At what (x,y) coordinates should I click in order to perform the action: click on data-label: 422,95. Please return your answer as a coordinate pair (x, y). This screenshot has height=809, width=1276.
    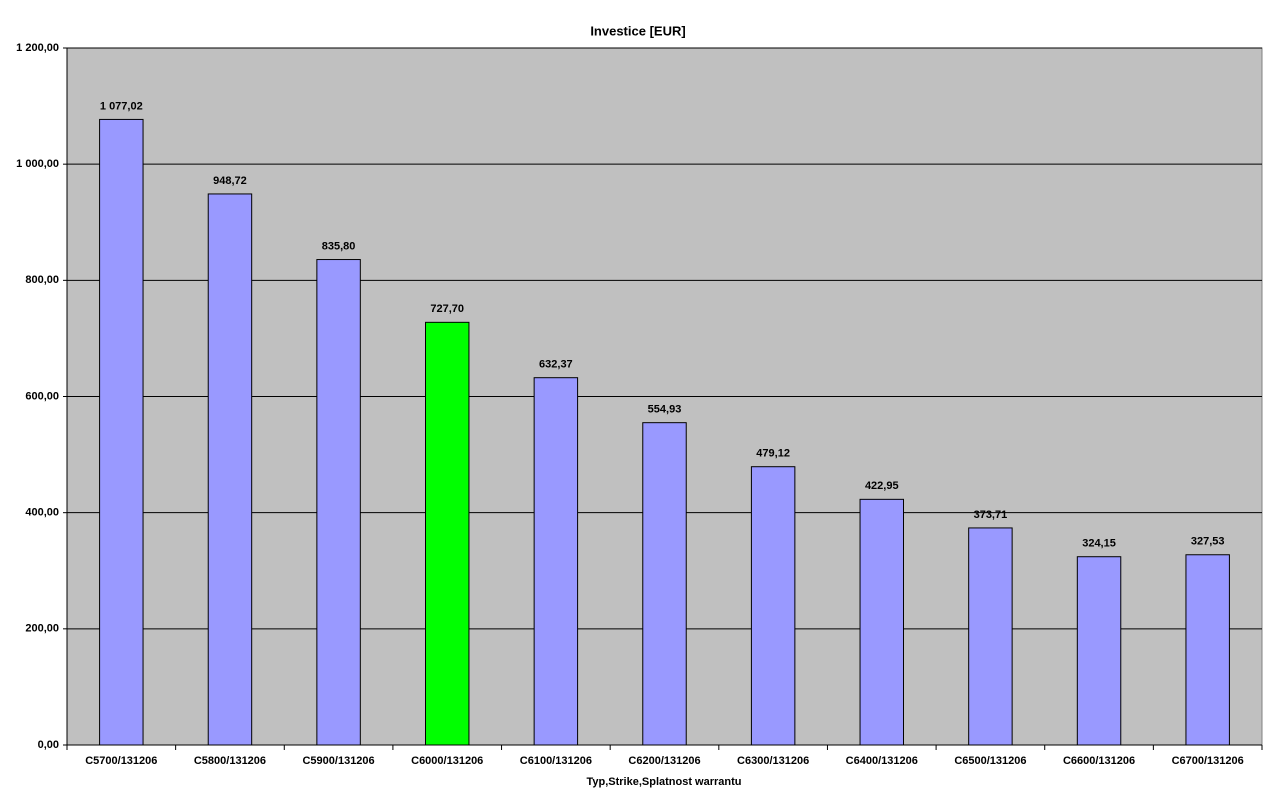
    Looking at the image, I should click on (882, 486).